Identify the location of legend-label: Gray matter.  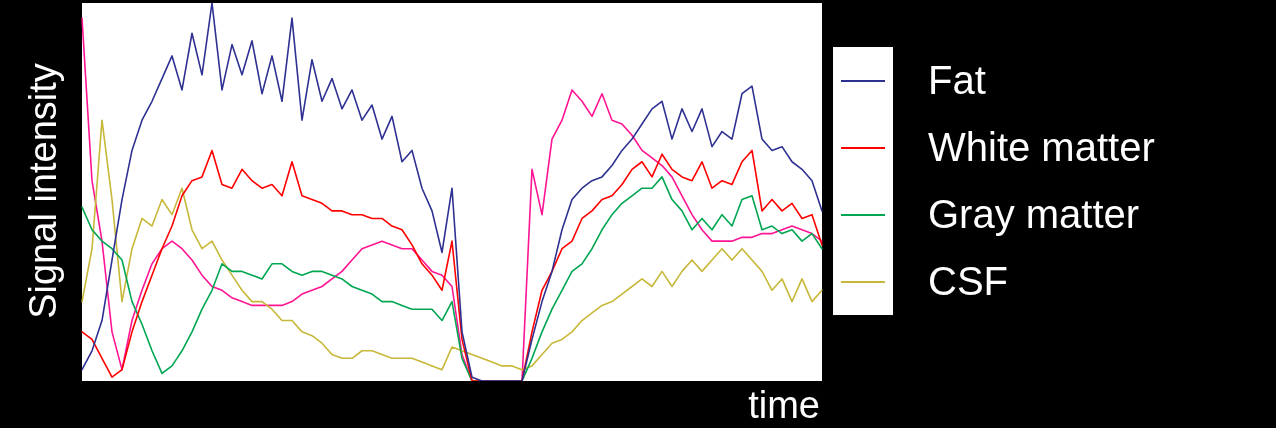
(1034, 214).